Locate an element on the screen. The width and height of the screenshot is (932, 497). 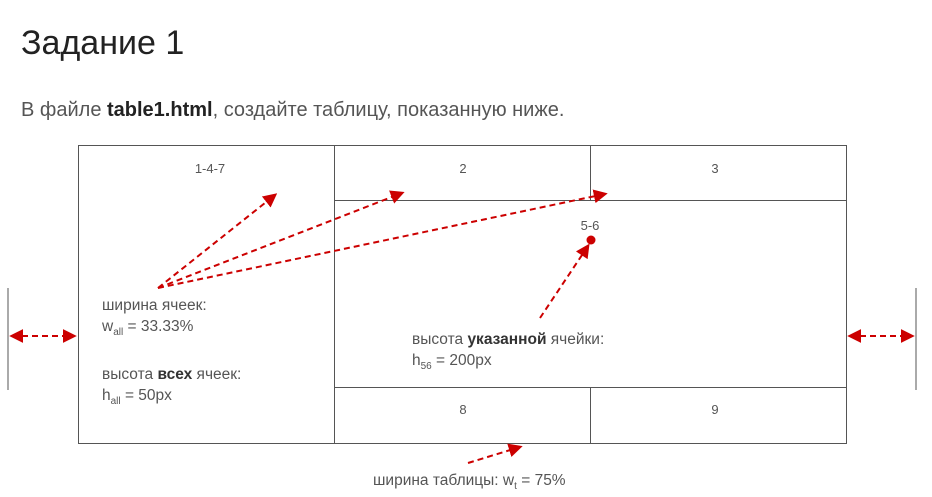
cell-label-5-6: 5-6 is located at coordinates (590, 225).